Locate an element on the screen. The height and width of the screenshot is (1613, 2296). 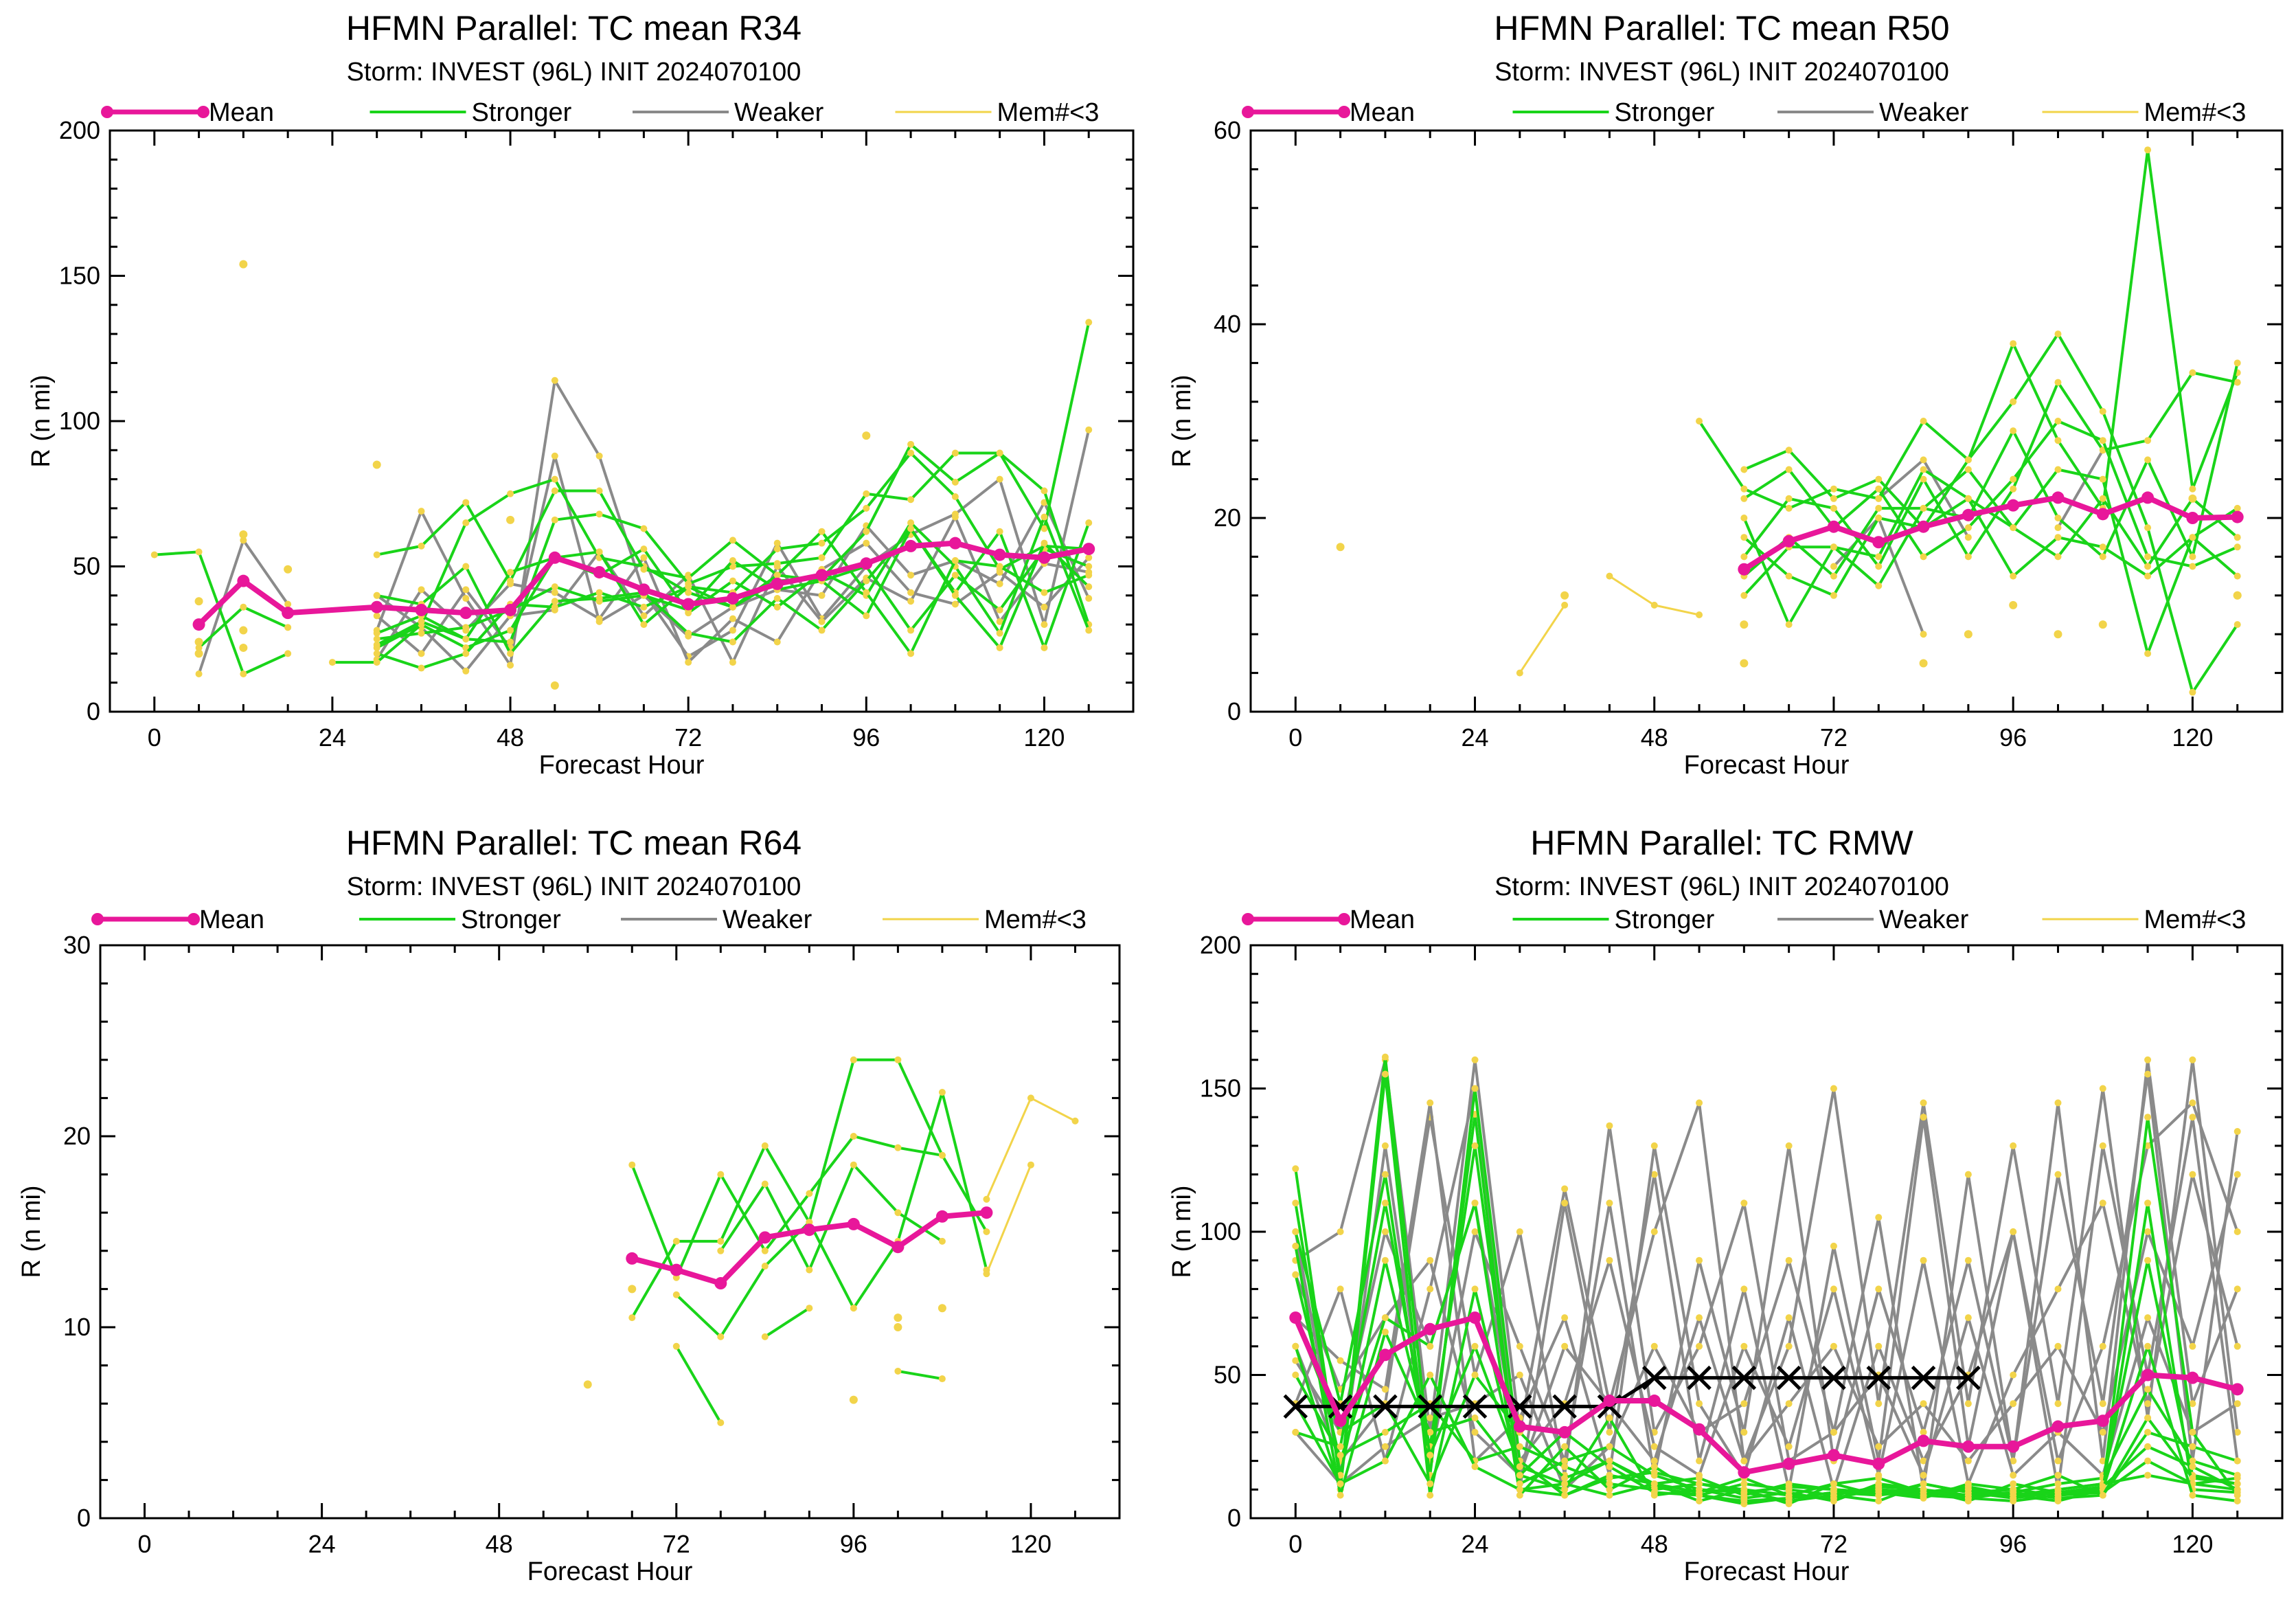
y-tick-label: 50 is located at coordinates (86, 566).